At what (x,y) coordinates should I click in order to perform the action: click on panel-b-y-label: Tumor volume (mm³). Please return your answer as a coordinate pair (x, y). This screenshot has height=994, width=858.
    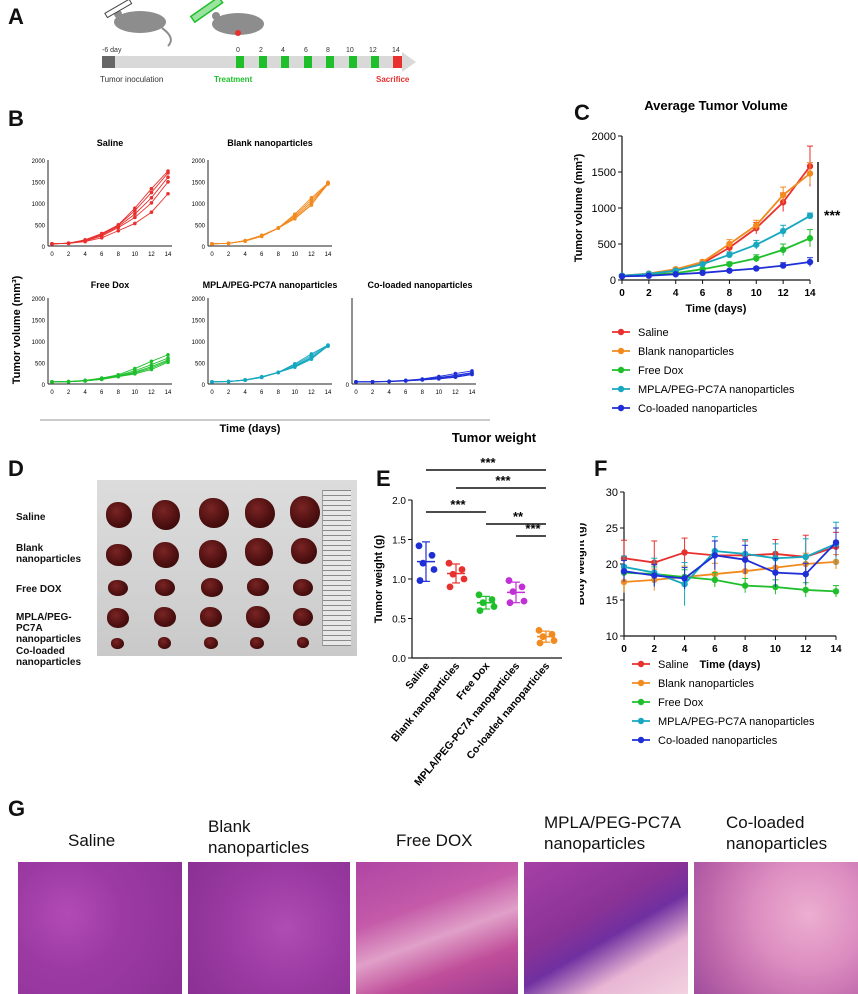
    Looking at the image, I should click on (17, 329).